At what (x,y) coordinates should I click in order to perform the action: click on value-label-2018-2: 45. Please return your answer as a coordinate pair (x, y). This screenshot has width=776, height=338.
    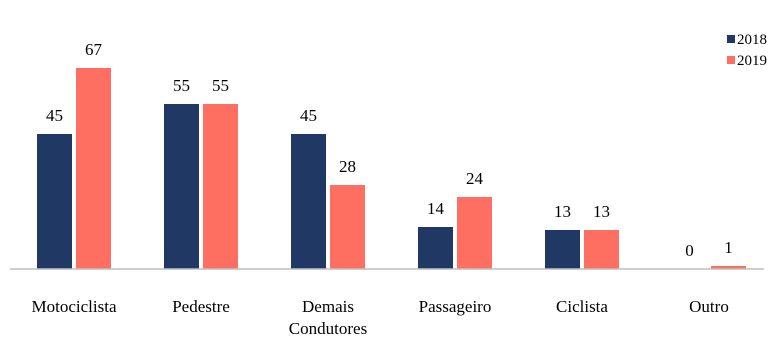
    Looking at the image, I should click on (308, 115).